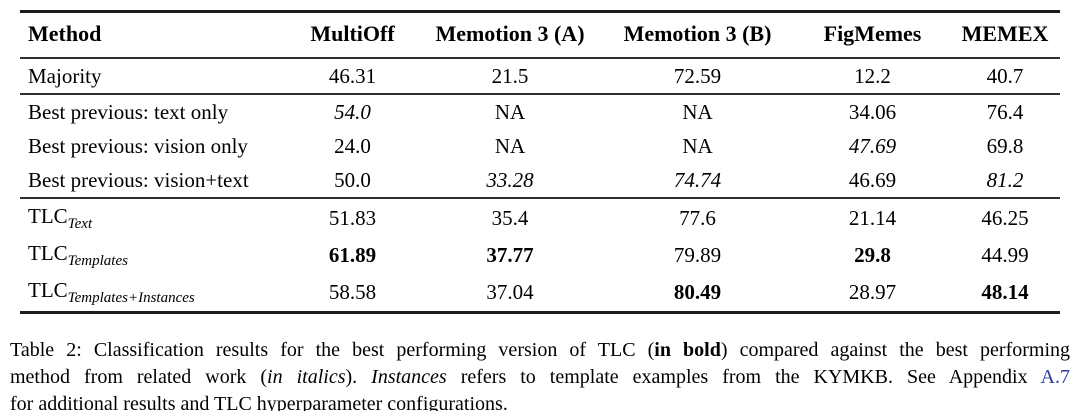 This screenshot has width=1080, height=411. Describe the element at coordinates (65, 76) in the screenshot. I see `method-label: Majority` at that location.